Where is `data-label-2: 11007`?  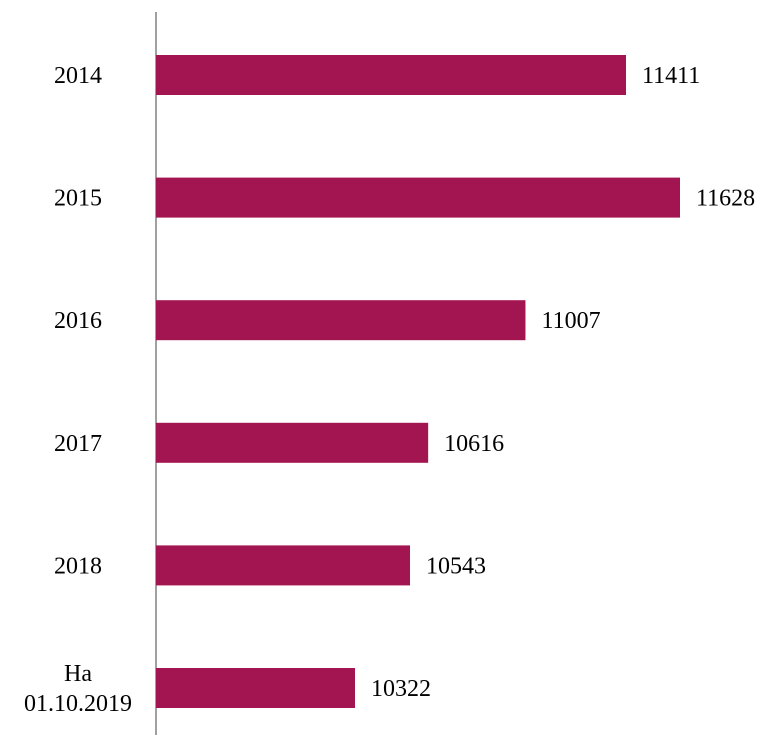
data-label-2: 11007 is located at coordinates (570, 321).